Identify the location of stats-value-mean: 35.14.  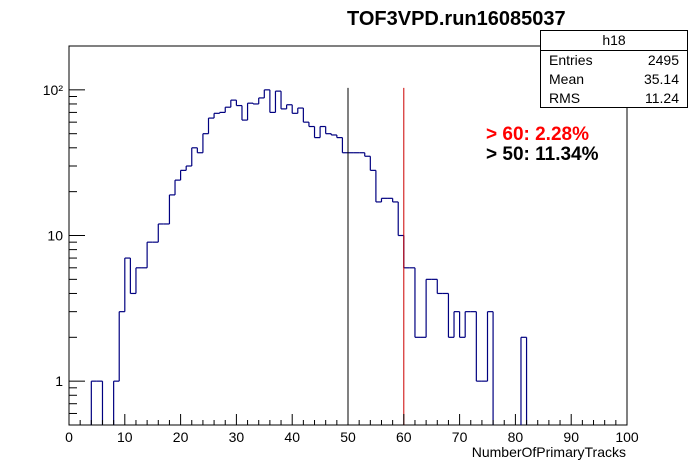
(661, 79).